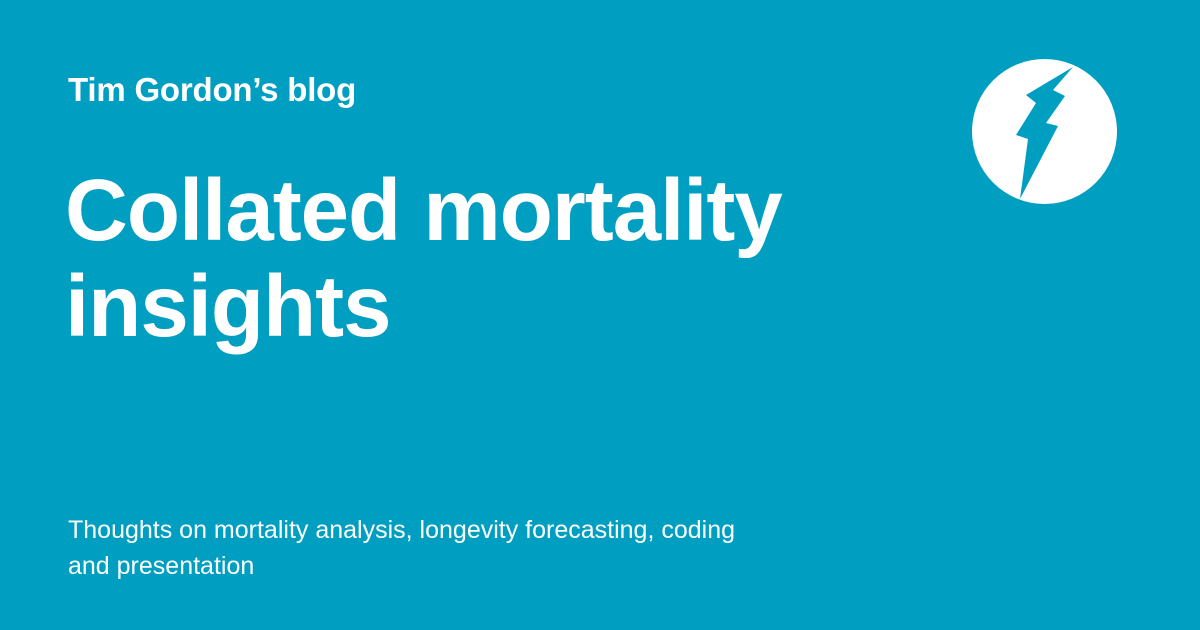  What do you see at coordinates (212, 89) in the screenshot?
I see `blog-name: Tim Gordon’s blog` at bounding box center [212, 89].